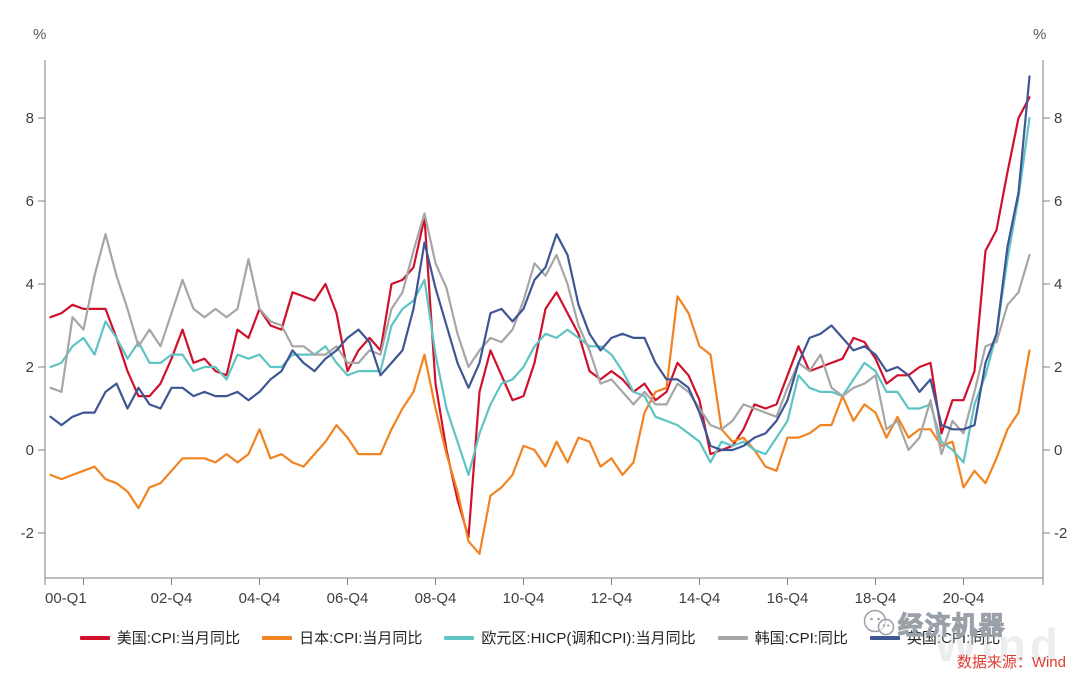 Image resolution: width=1080 pixels, height=680 pixels. I want to click on data-source-credit: 数据来源：Wind, so click(1011, 662).